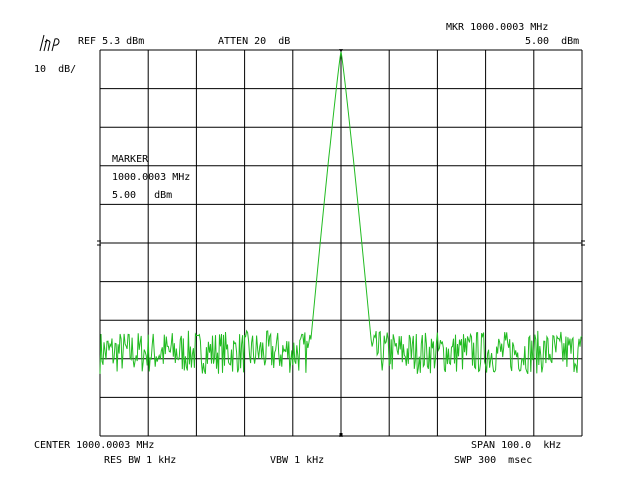  What do you see at coordinates (55, 69) in the screenshot?
I see `scale-label: 10 dB/` at bounding box center [55, 69].